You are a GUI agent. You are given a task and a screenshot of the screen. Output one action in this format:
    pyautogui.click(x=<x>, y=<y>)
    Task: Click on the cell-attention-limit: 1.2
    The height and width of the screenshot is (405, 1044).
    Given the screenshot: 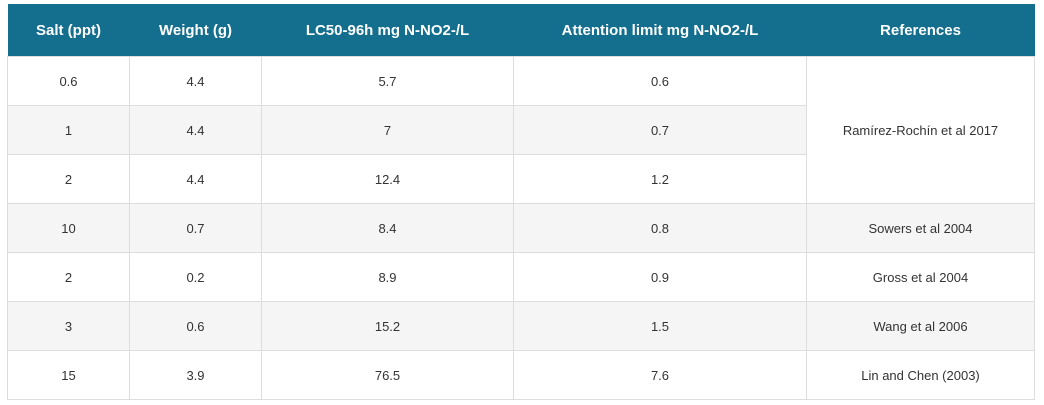 What is the action you would take?
    pyautogui.click(x=660, y=179)
    